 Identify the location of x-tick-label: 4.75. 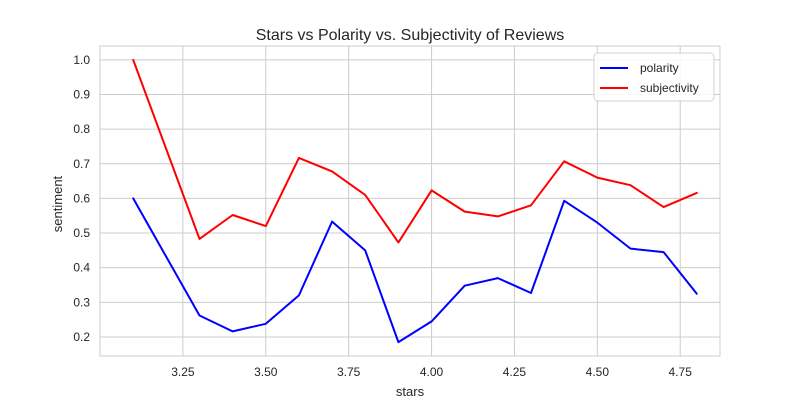
(681, 372).